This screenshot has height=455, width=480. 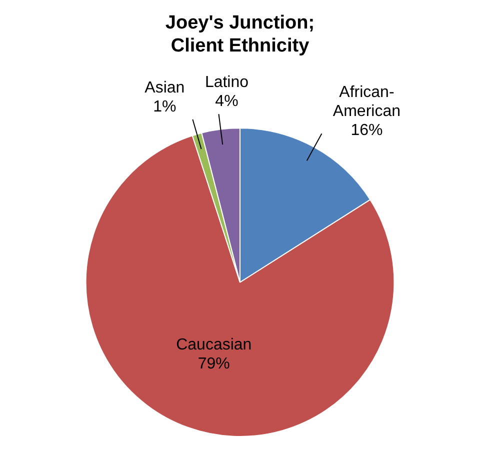 I want to click on slice-label: Caucasian, so click(x=214, y=345).